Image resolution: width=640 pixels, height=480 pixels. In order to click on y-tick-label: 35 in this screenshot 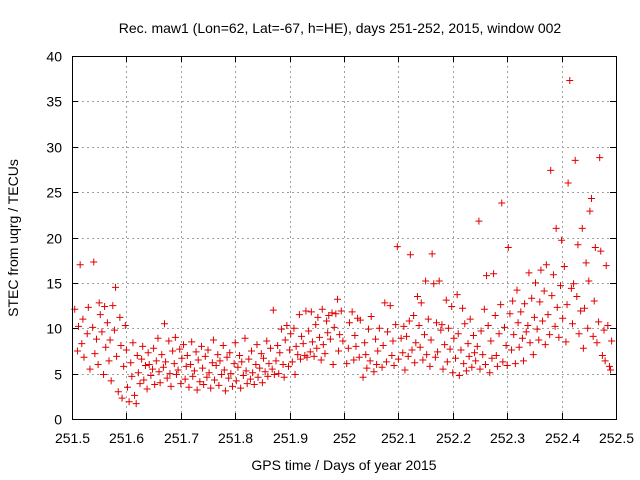, I will do `click(54, 102)`.